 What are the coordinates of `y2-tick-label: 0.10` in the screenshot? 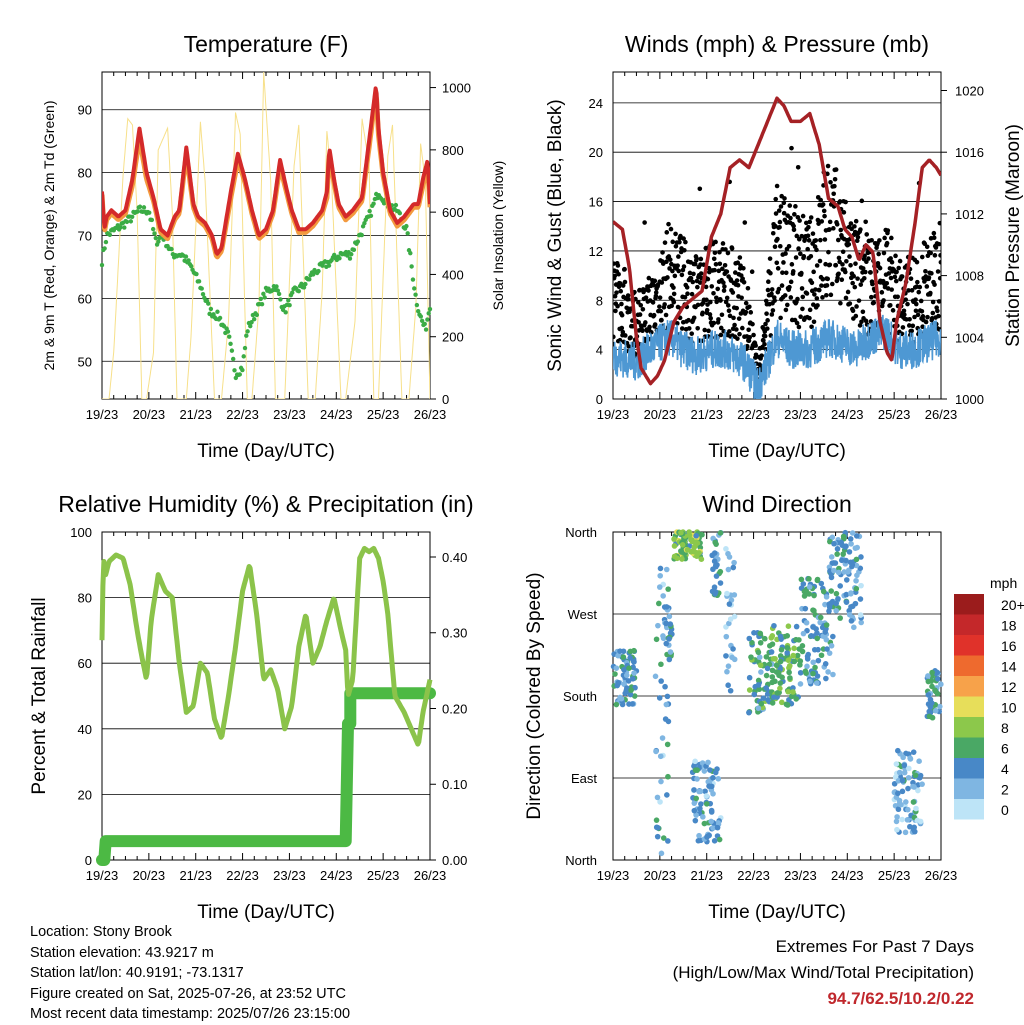 It's located at (454, 784).